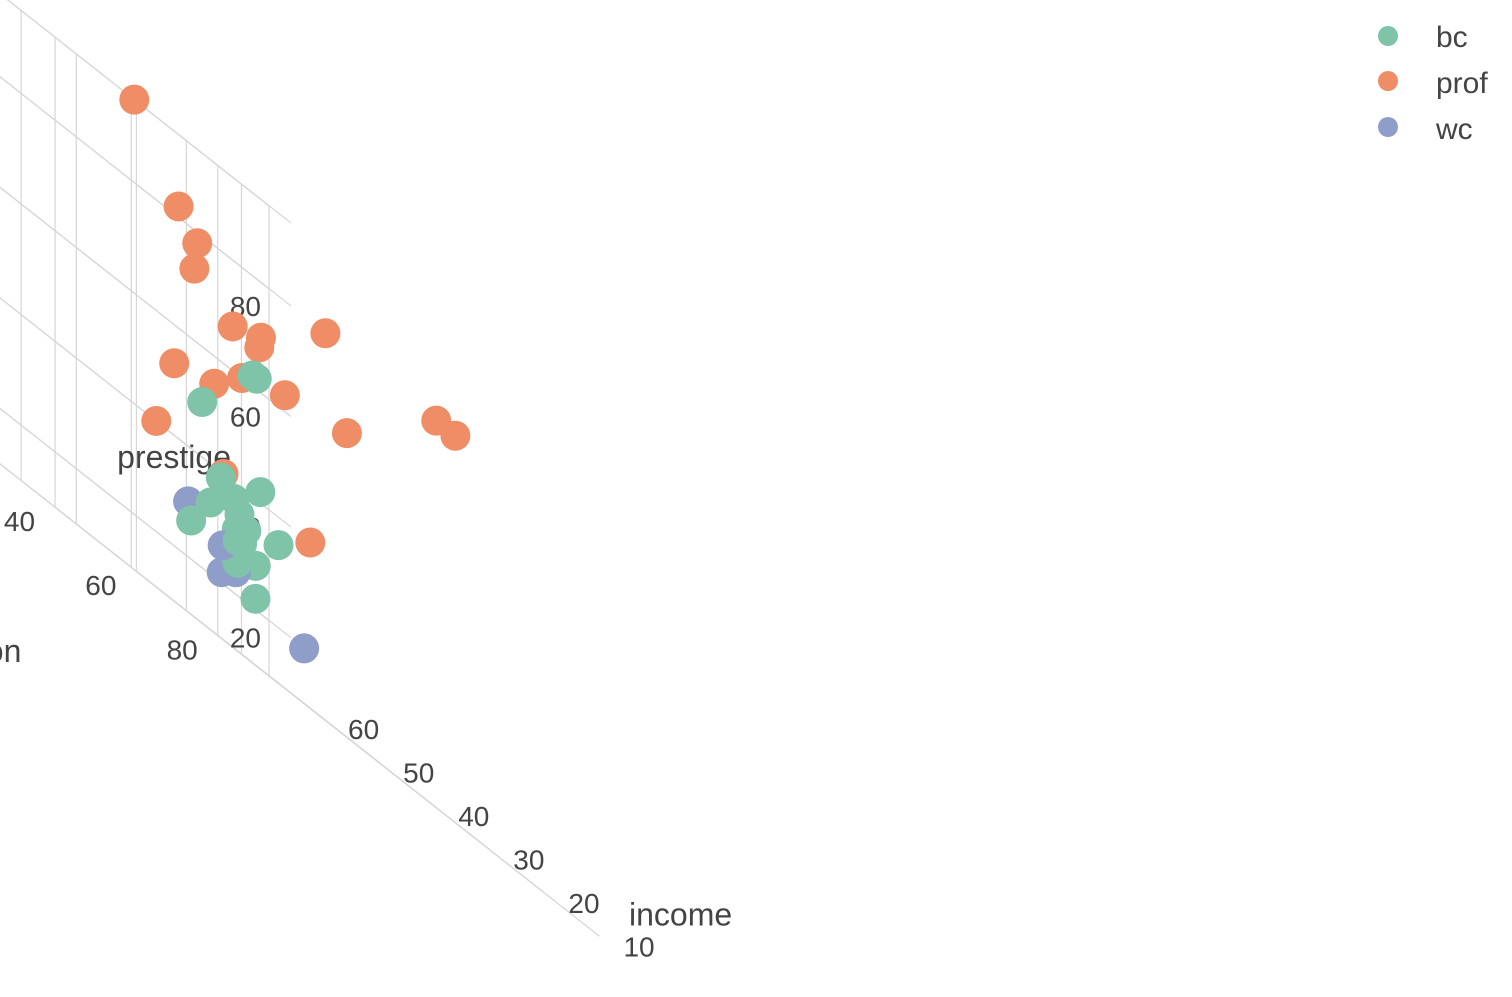  I want to click on legend: bc prof wc, so click(1433, 83).